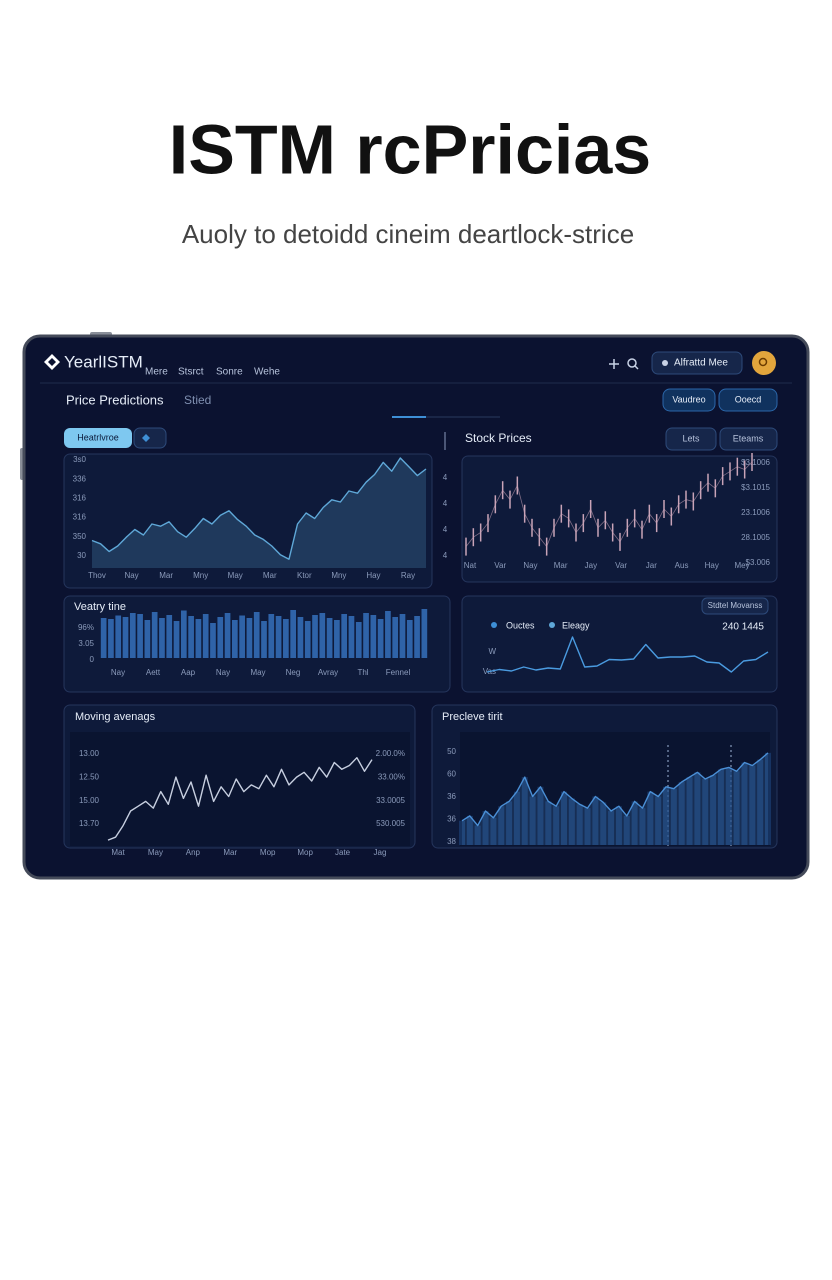 The image size is (832, 1280). Describe the element at coordinates (758, 562) in the screenshot. I see `y-tick-label: $3.006` at that location.